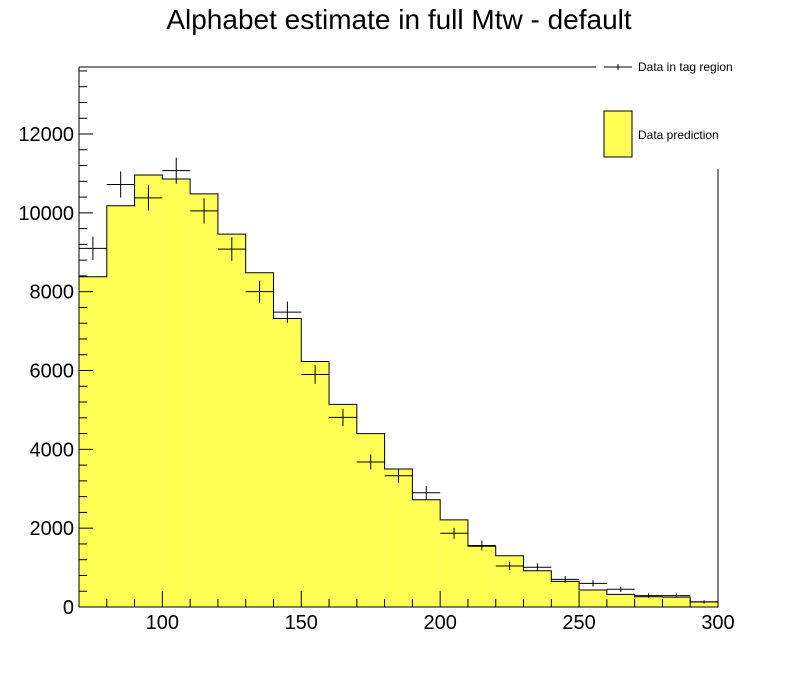 The width and height of the screenshot is (798, 675). I want to click on x-tick-label: 150, so click(301, 623).